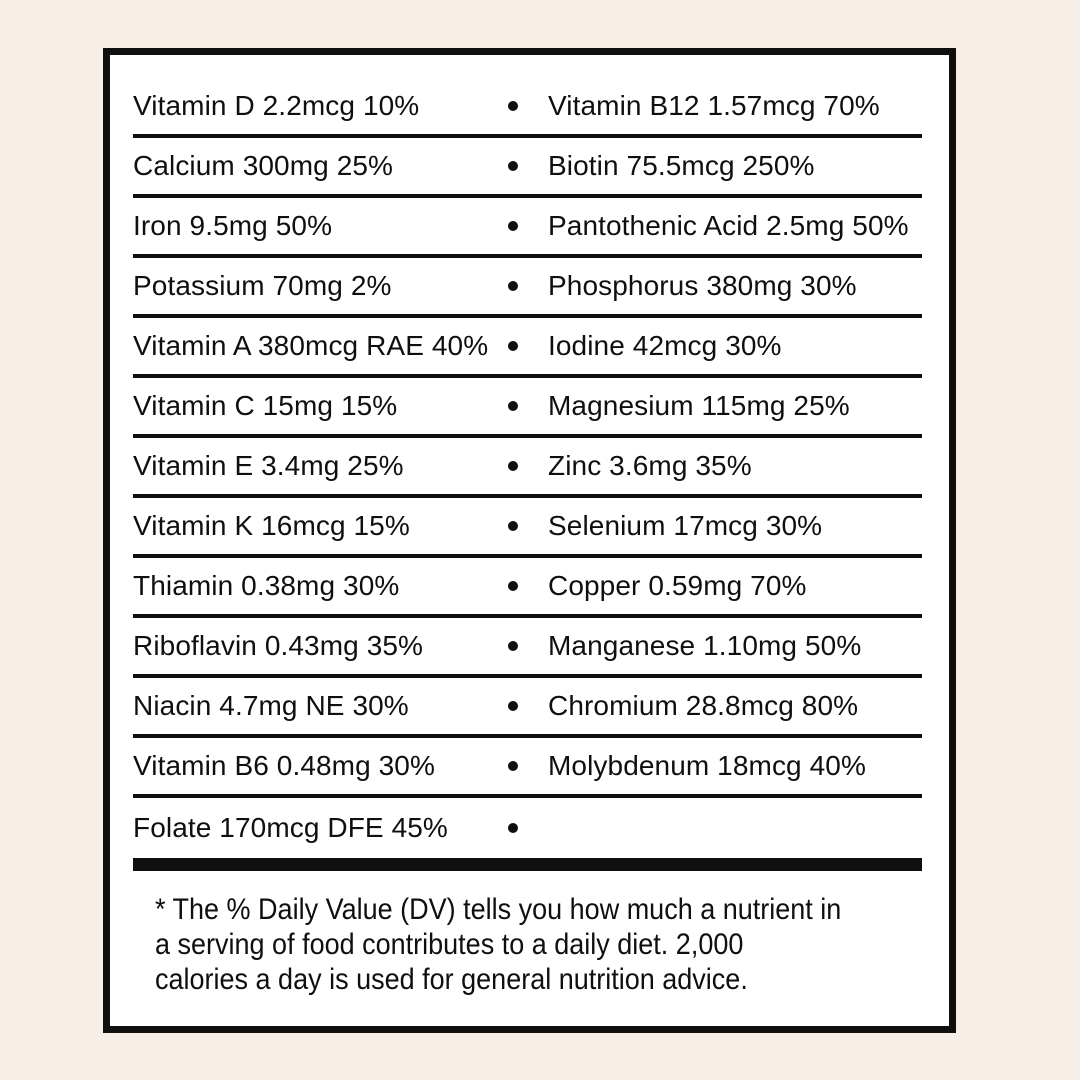 Image resolution: width=1080 pixels, height=1080 pixels. Describe the element at coordinates (527, 408) in the screenshot. I see `nutrient-row: Vitamin C 15mg 15% Magnesium 115mg 25%` at that location.